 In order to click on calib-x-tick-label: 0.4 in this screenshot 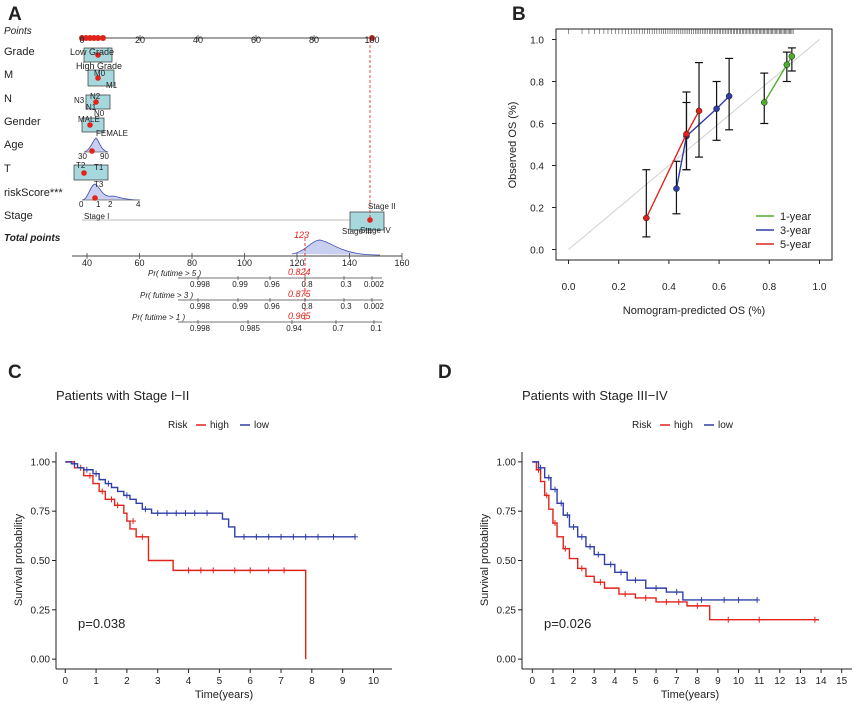, I will do `click(669, 287)`.